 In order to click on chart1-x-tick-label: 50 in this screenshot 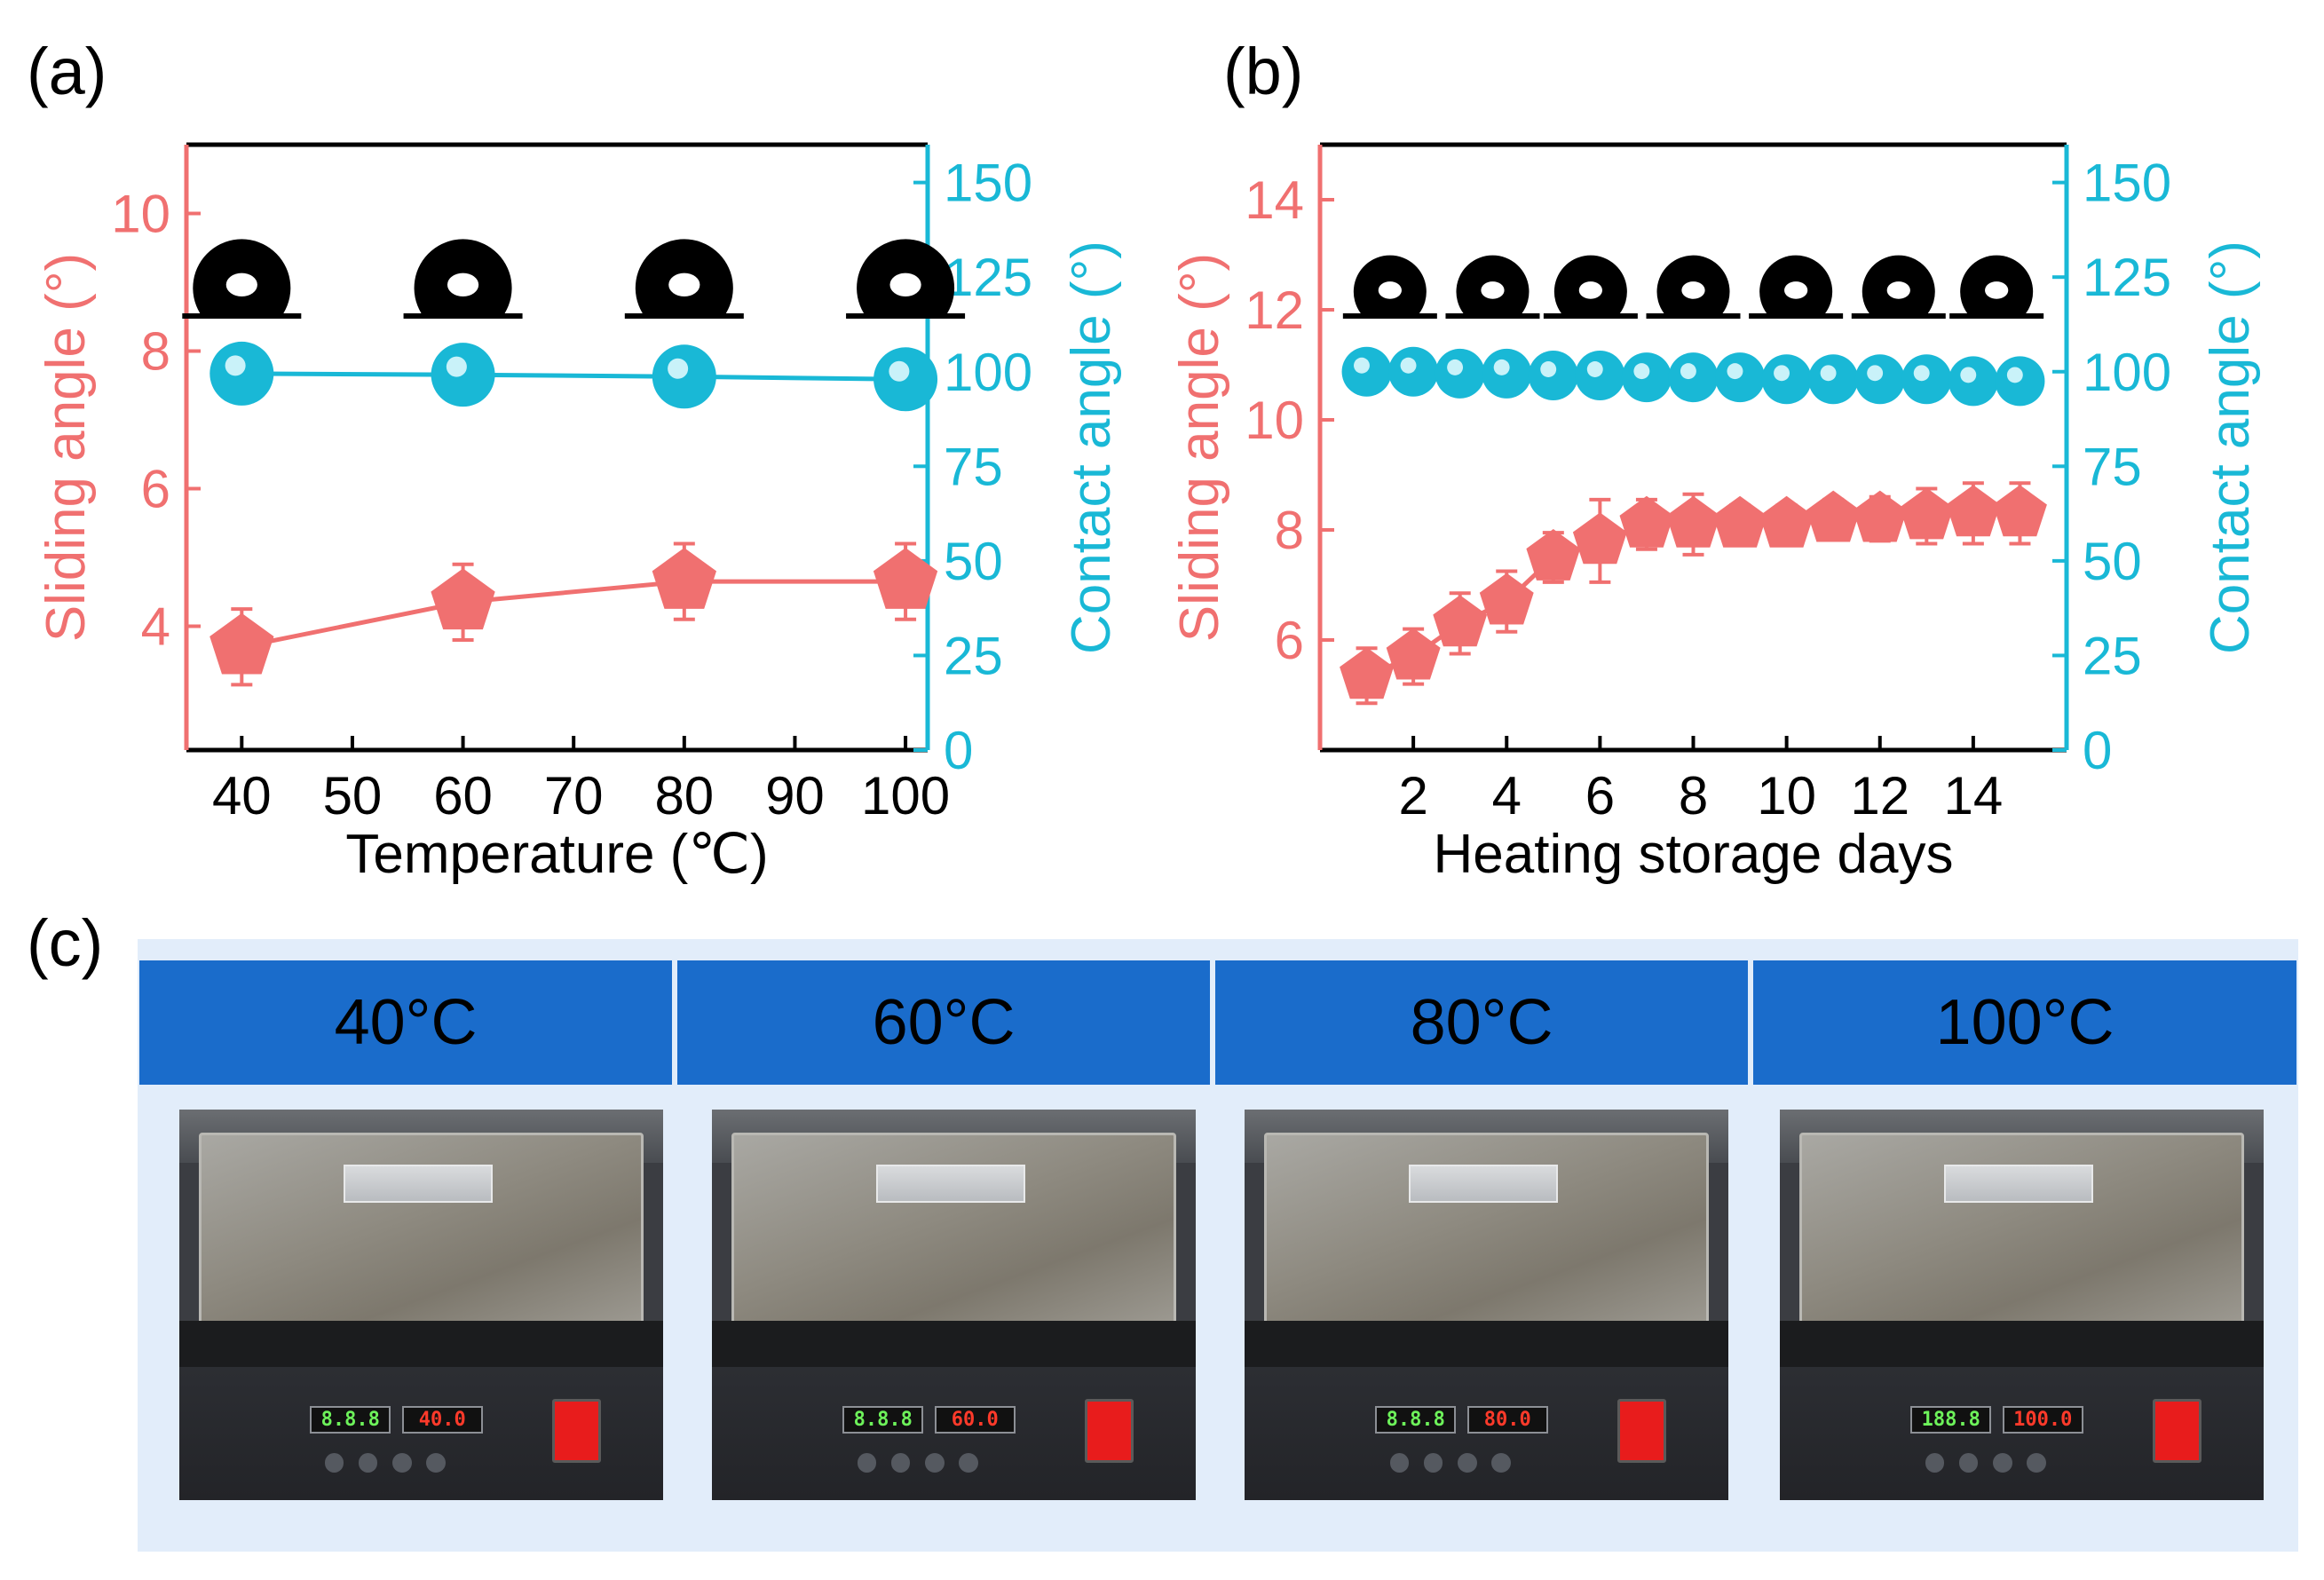, I will do `click(353, 796)`.